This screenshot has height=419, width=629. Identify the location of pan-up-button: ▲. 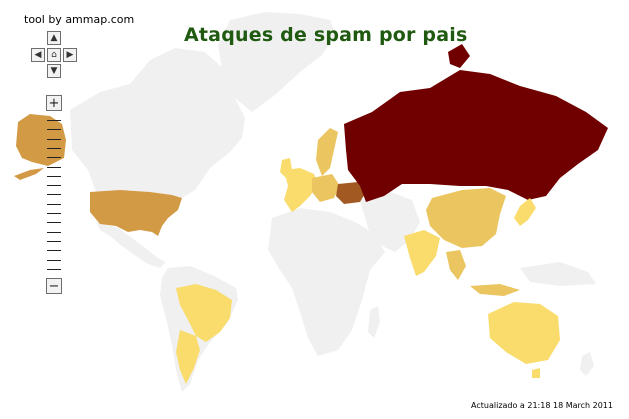
(54, 38).